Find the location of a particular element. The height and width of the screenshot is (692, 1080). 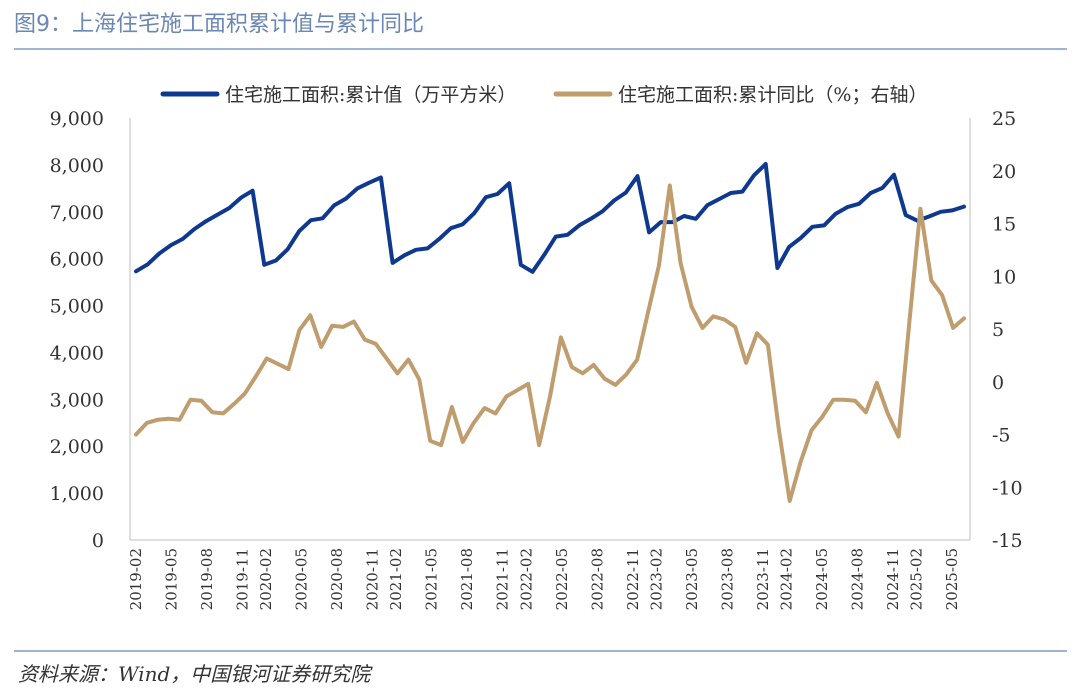

legend-label-1: 住宅施工面积:累计值（万平方米） is located at coordinates (370, 95).